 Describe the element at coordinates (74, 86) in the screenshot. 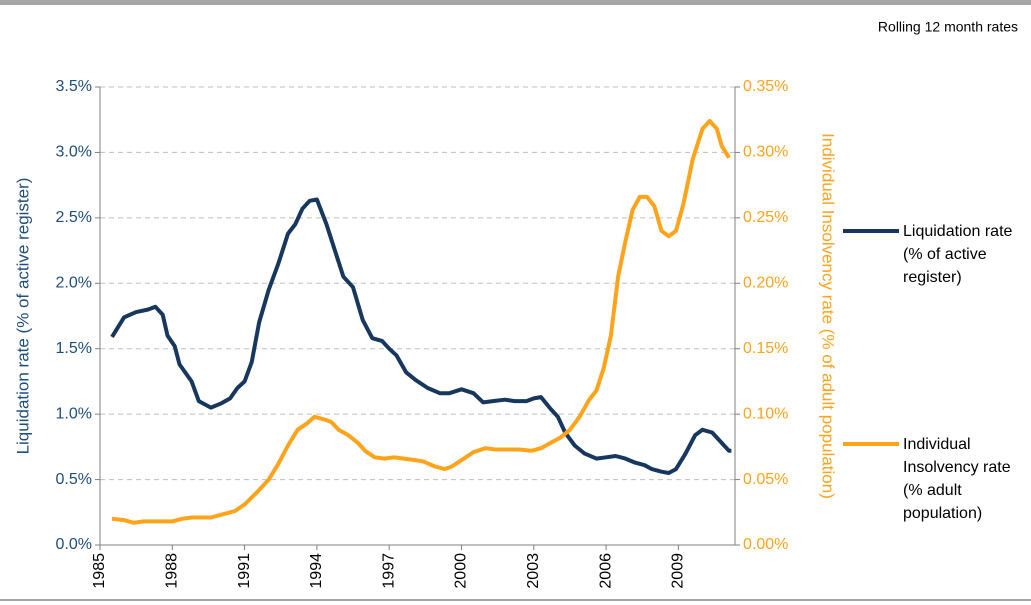

I see `y-tick-label: 3.5%` at that location.